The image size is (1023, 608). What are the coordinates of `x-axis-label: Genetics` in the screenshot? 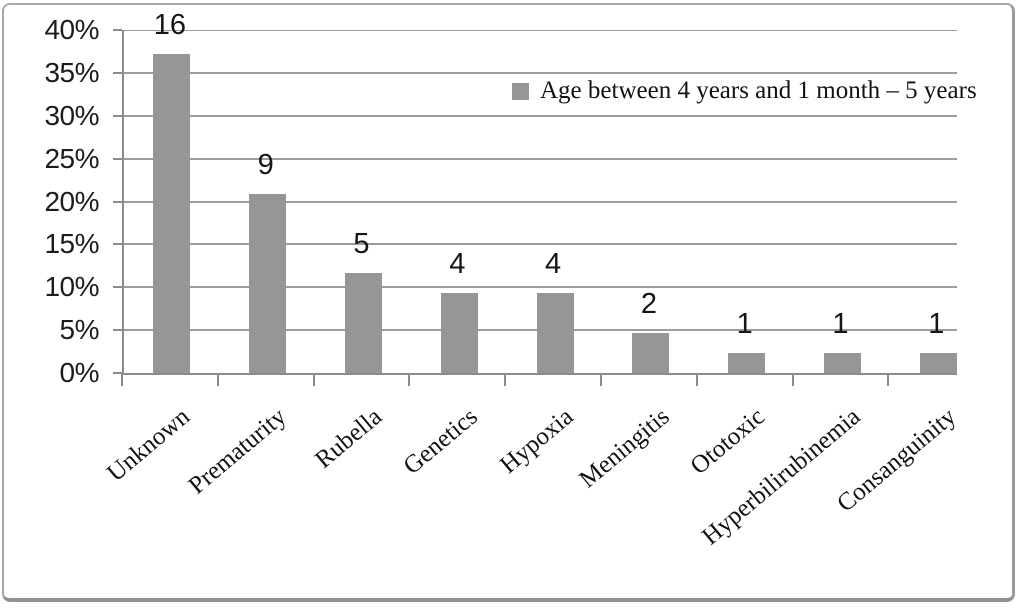 It's located at (440, 441).